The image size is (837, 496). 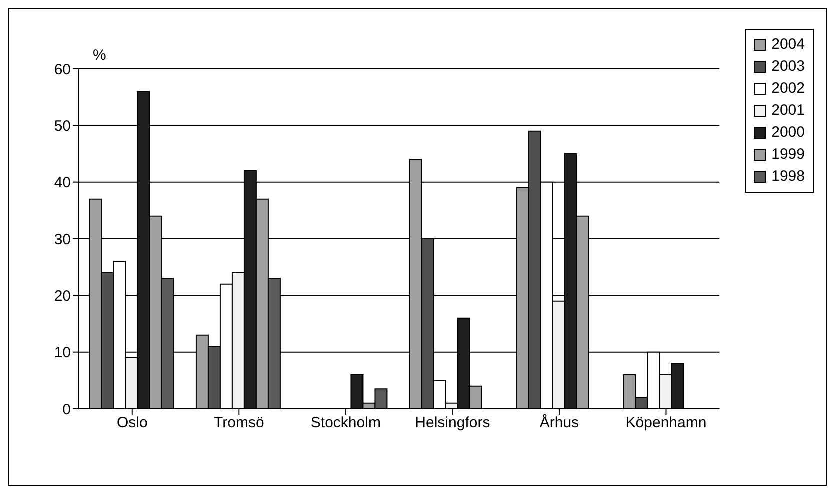 What do you see at coordinates (239, 423) in the screenshot?
I see `x-tick-label: Tromsö` at bounding box center [239, 423].